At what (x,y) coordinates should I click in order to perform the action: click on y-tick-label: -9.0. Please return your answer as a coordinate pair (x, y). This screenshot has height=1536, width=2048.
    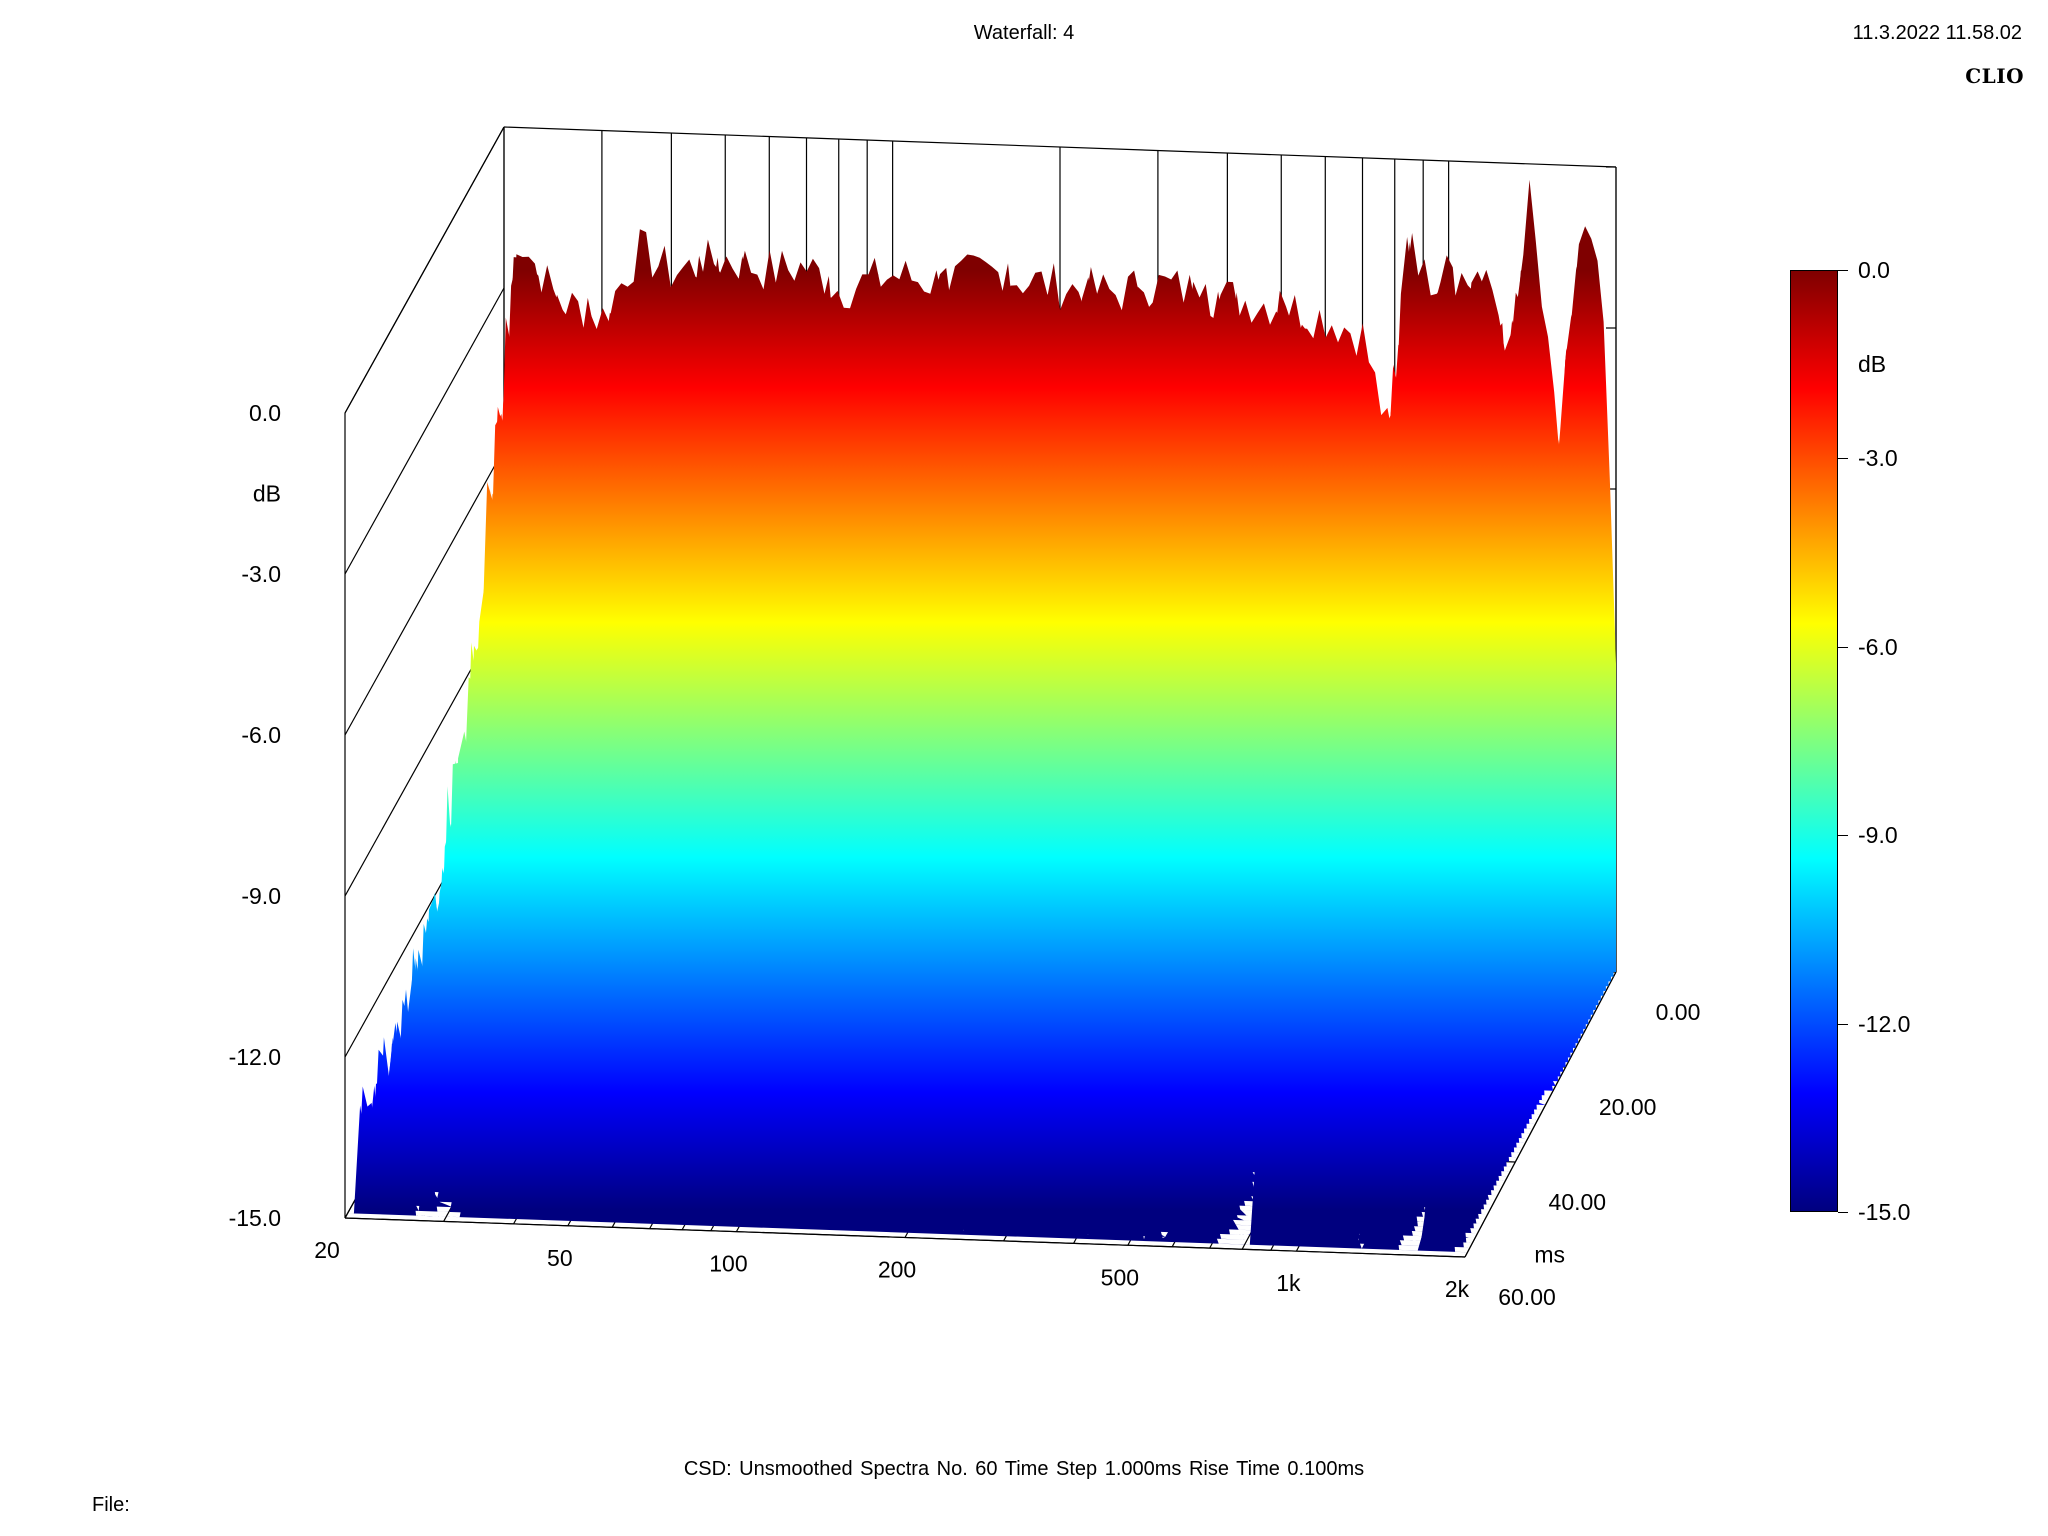
    Looking at the image, I should click on (261, 896).